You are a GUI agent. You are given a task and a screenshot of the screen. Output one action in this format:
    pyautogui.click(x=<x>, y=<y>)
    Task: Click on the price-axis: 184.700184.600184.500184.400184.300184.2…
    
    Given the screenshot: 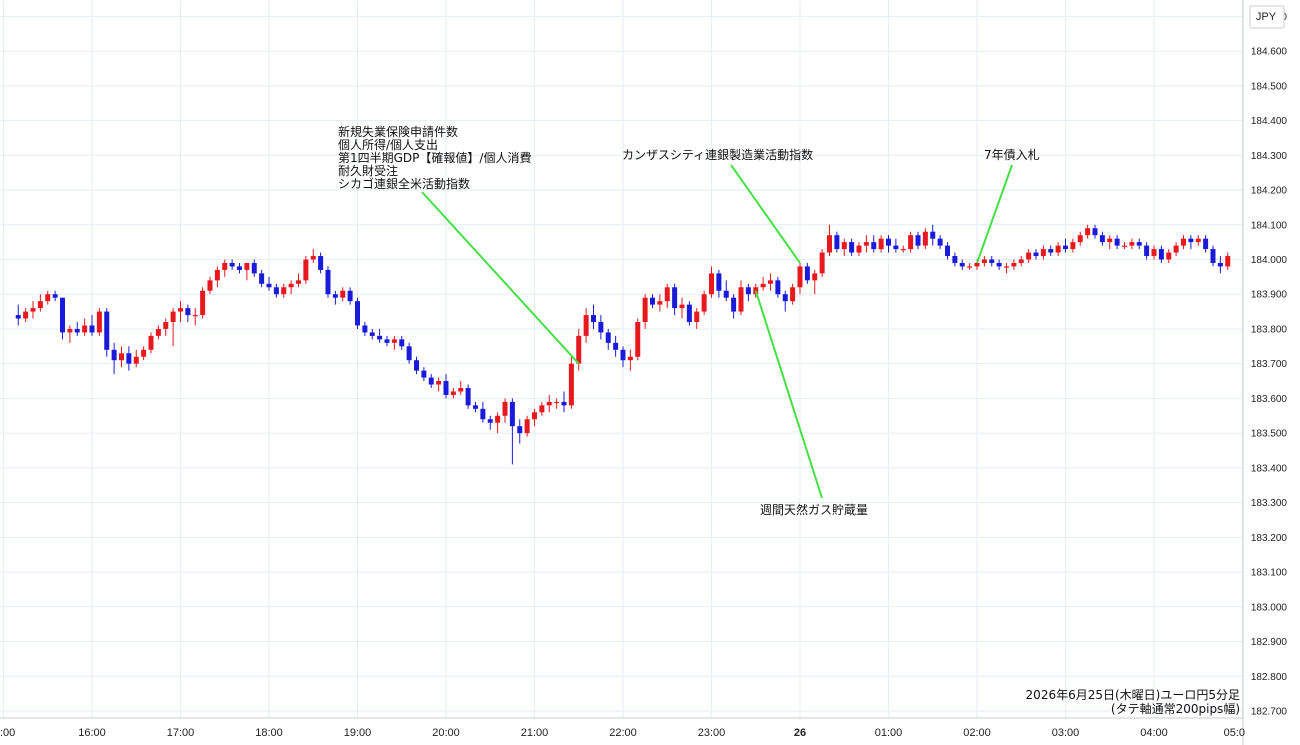 What is the action you would take?
    pyautogui.click(x=1264, y=372)
    